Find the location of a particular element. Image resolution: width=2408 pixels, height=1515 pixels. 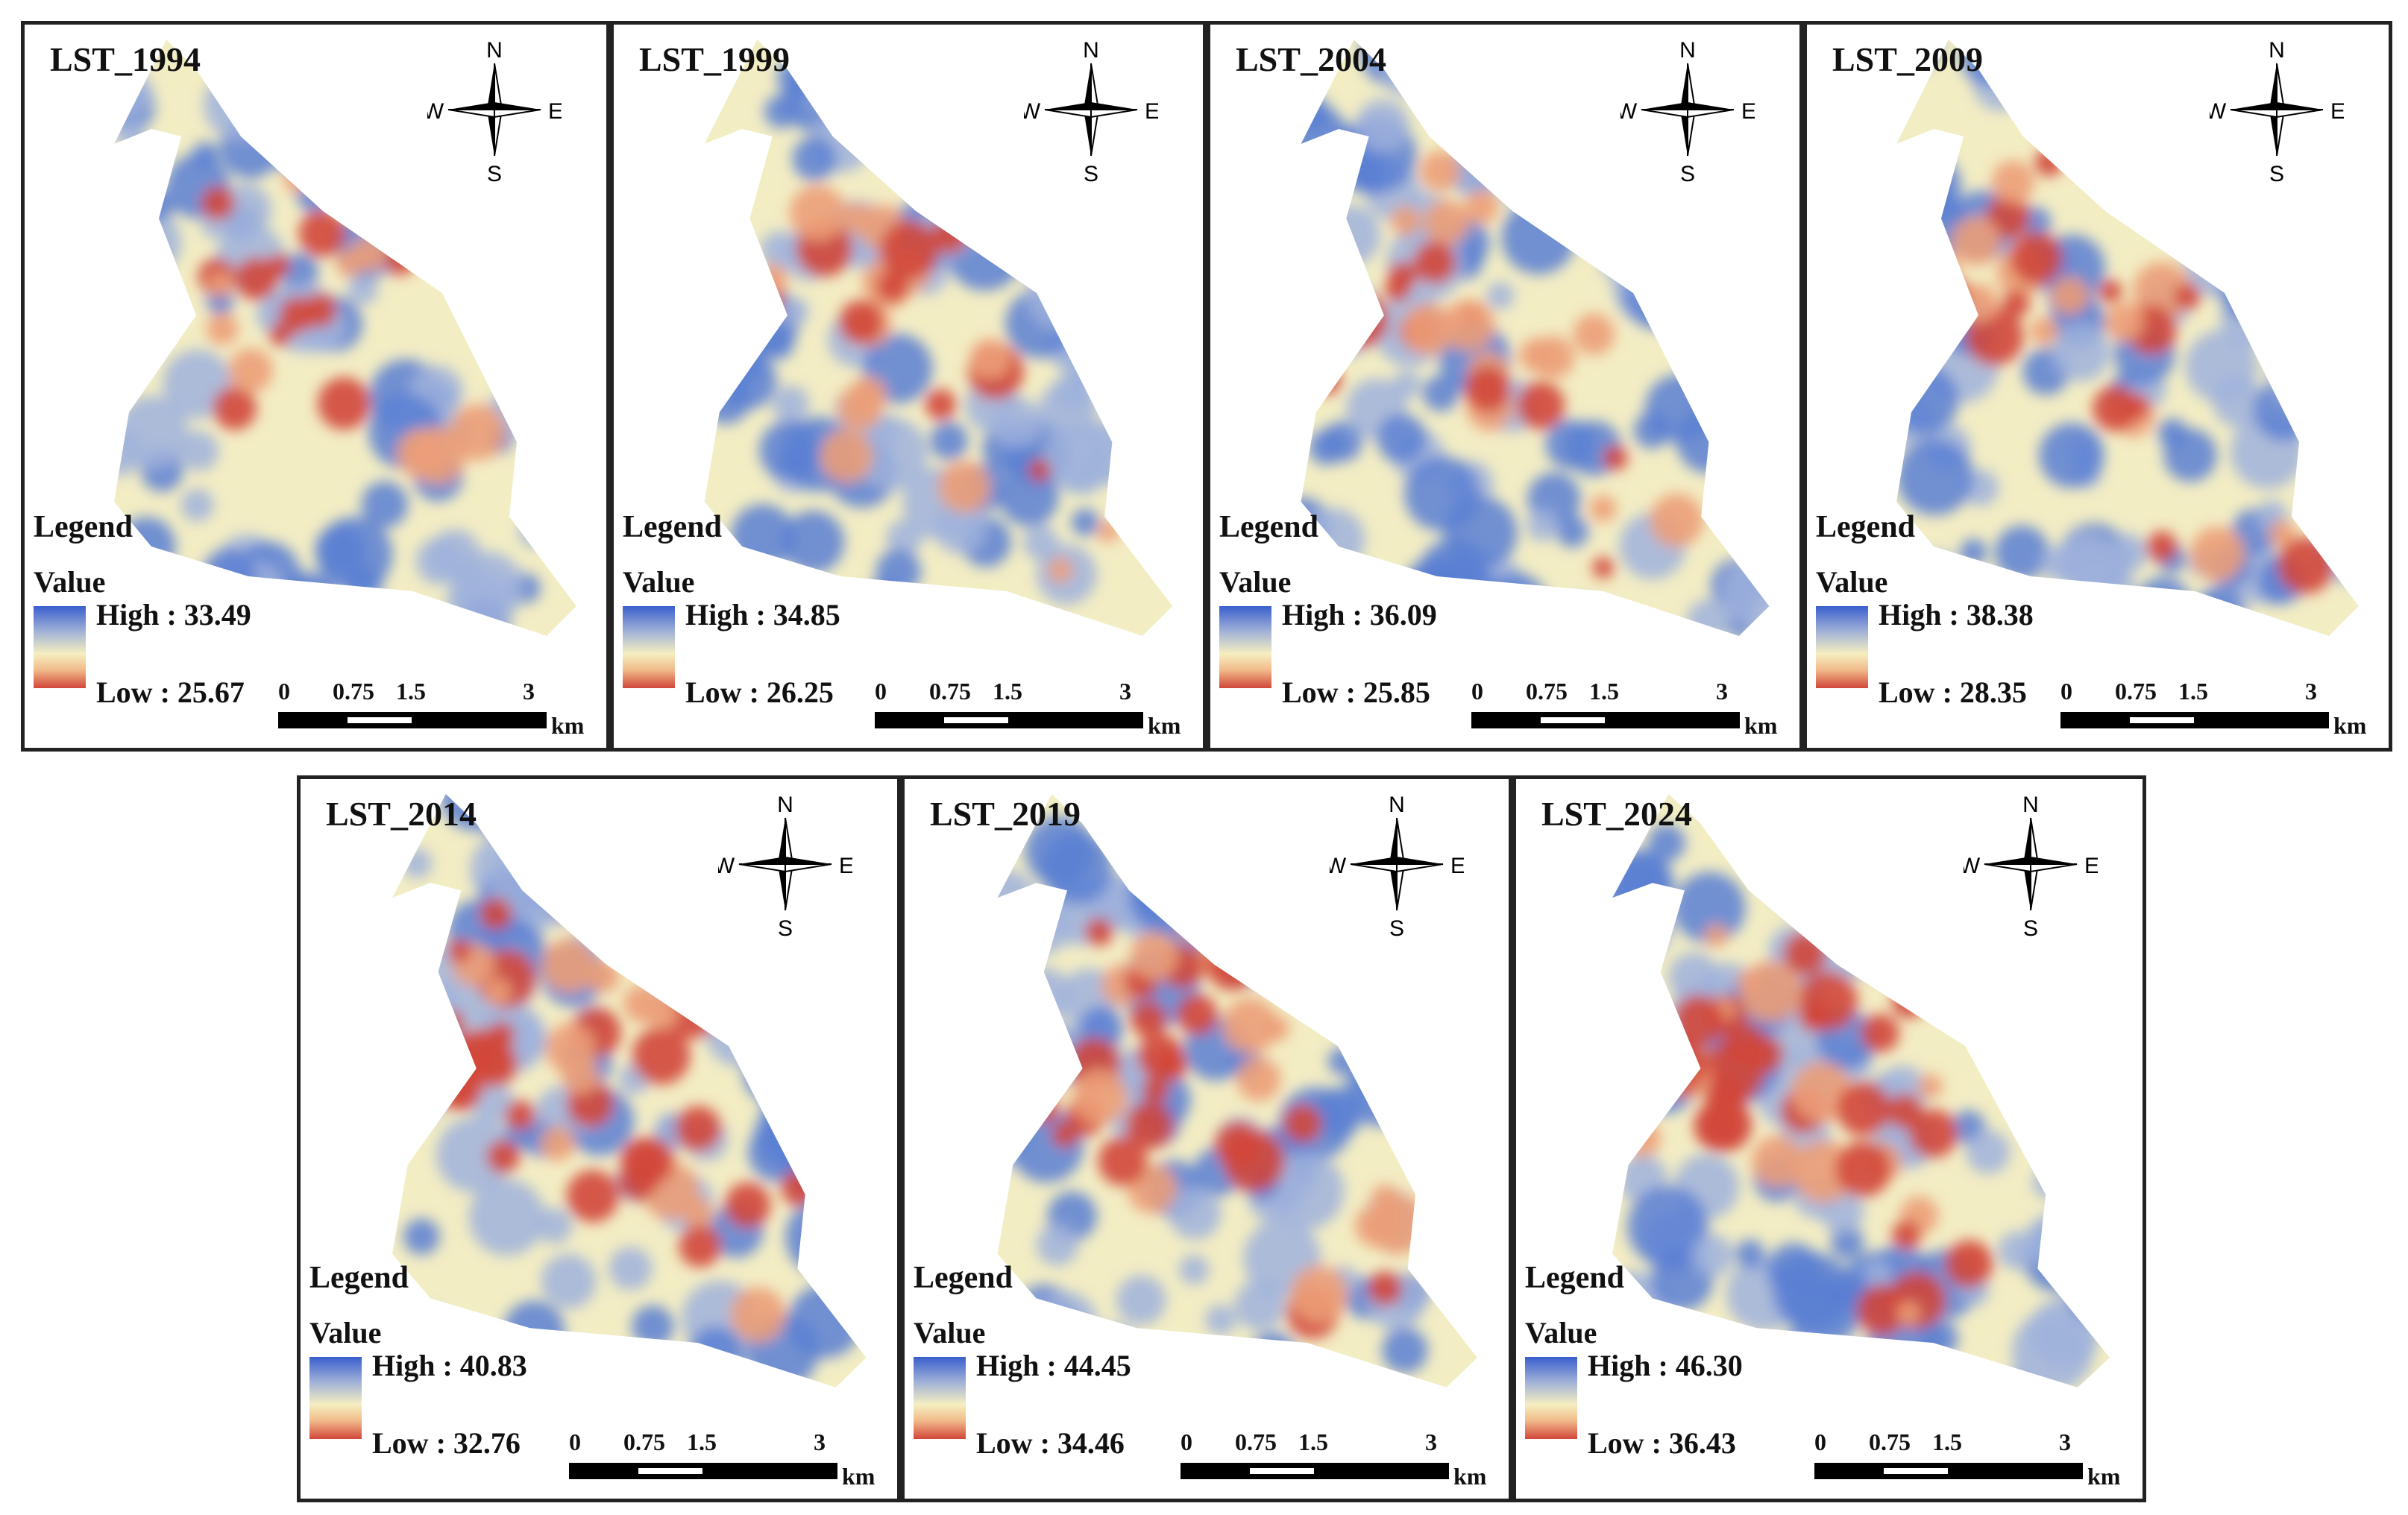

legend-low: Low : 28.35 is located at coordinates (1953, 692).